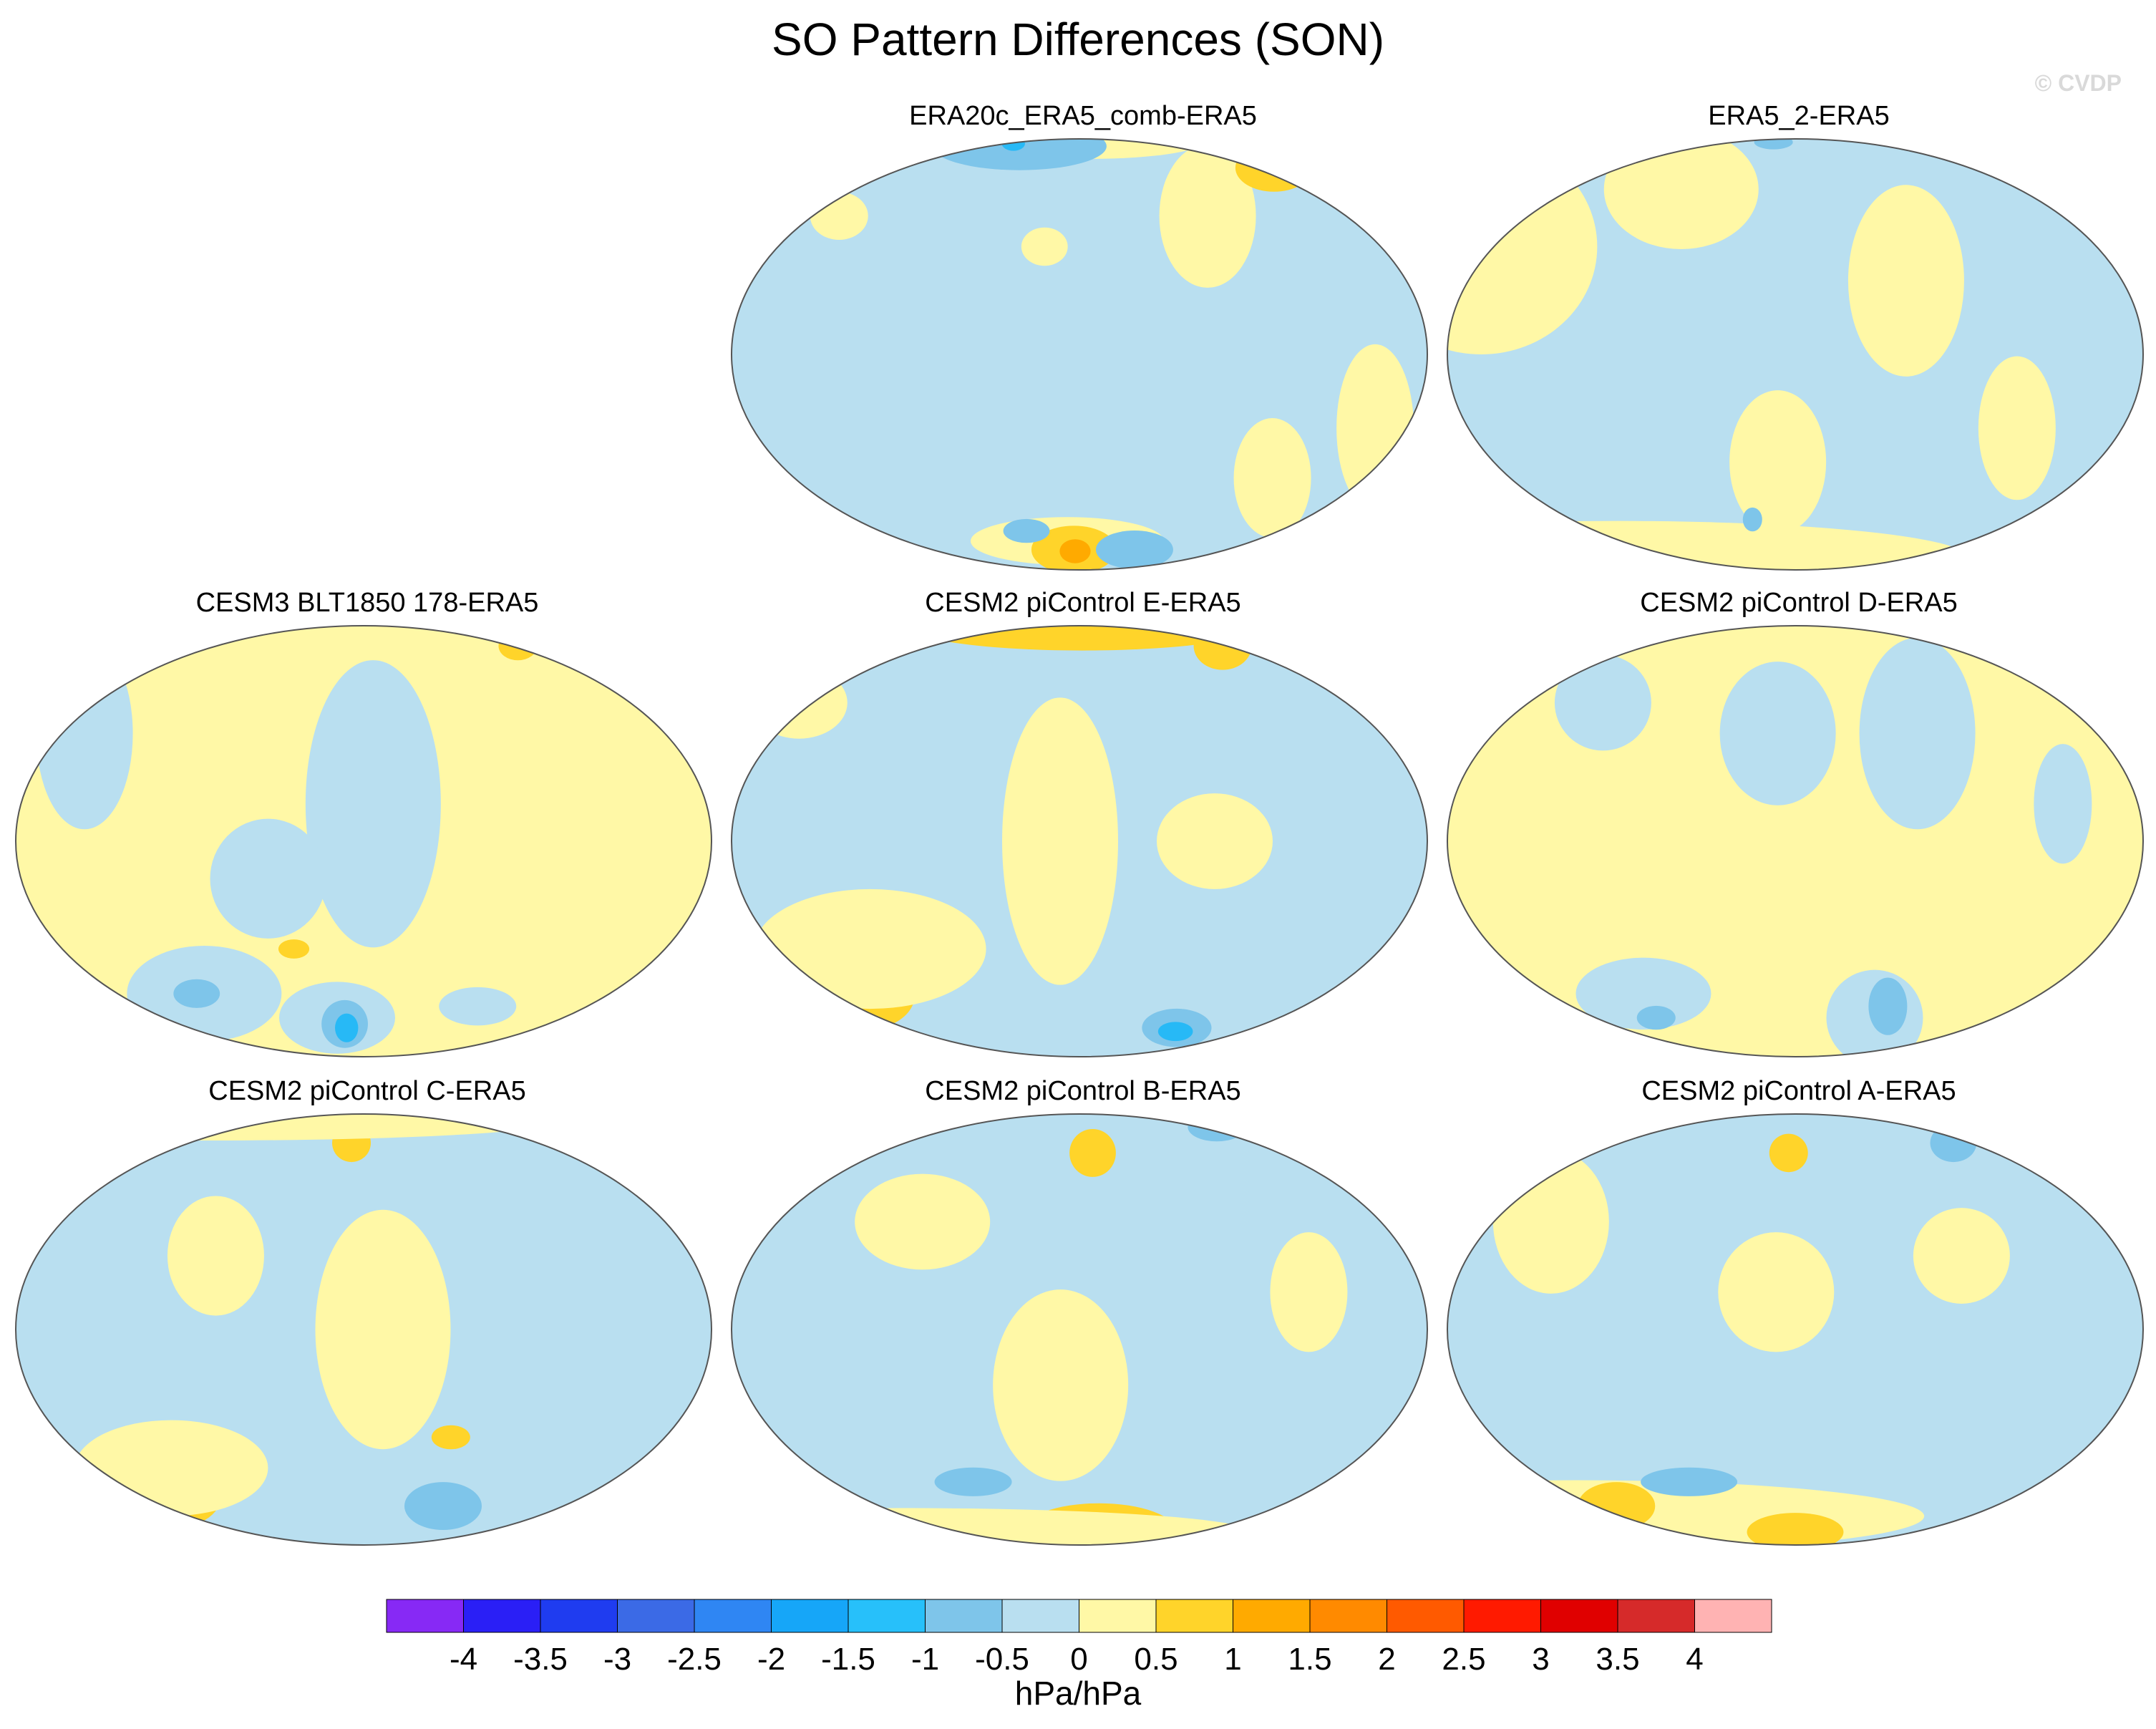 This screenshot has height=1729, width=2156. What do you see at coordinates (367, 603) in the screenshot?
I see `panel-title: CESM3 BLT1850 178-ERA5` at bounding box center [367, 603].